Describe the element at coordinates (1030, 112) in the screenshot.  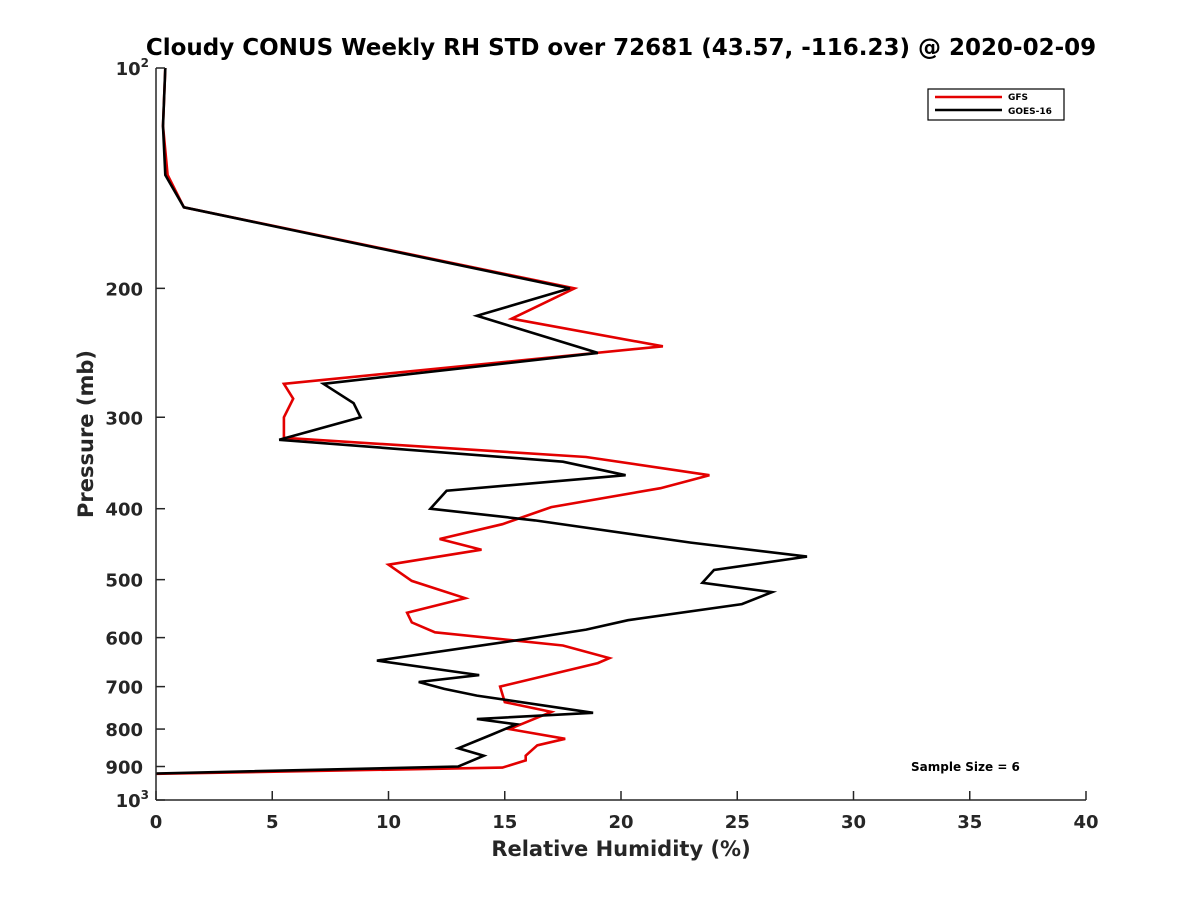
I see `legend-goes-label: GOES-16` at that location.